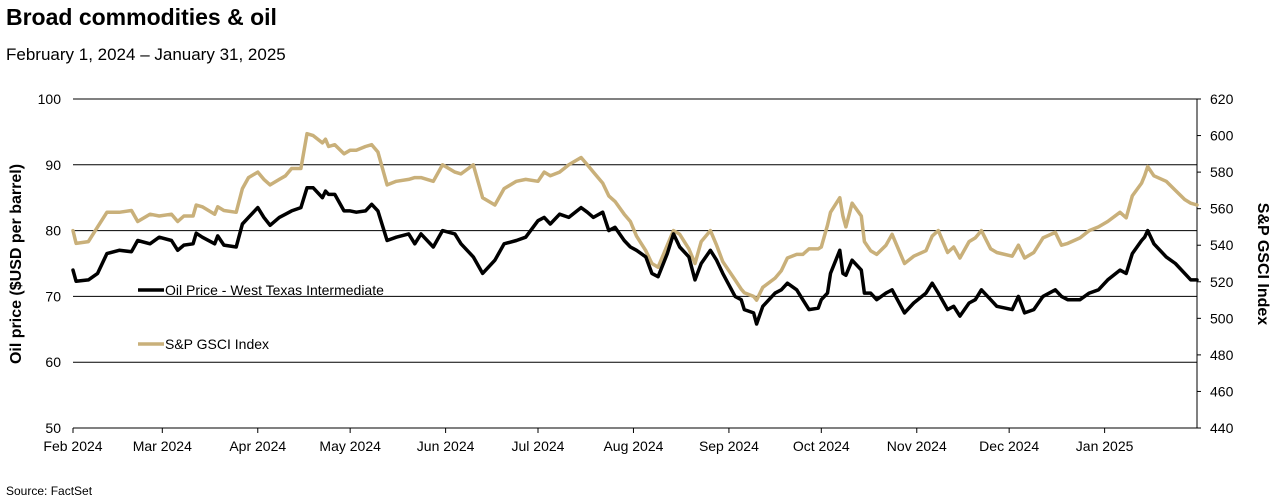 The height and width of the screenshot is (503, 1280). What do you see at coordinates (141, 17) in the screenshot?
I see `chart-title: Broad commodities & oil` at bounding box center [141, 17].